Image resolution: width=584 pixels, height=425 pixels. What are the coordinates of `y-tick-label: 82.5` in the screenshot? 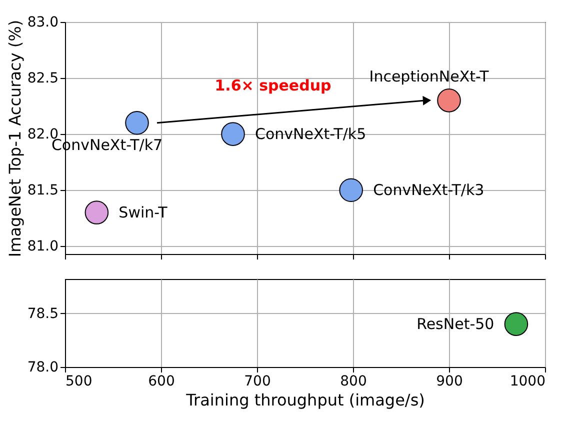 It's located at (42, 78).